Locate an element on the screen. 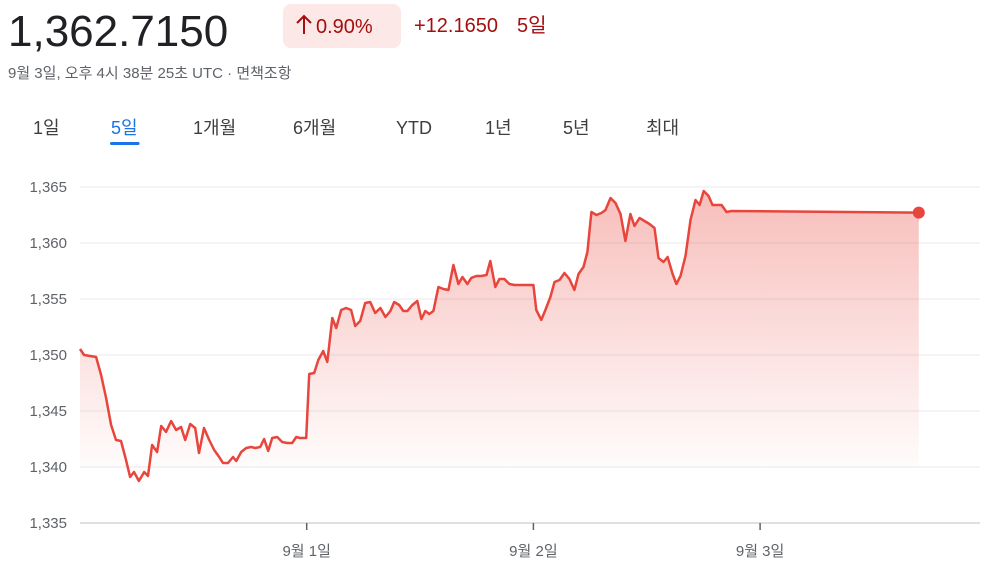 This screenshot has height=568, width=990. y-tick-label: 1,365 is located at coordinates (48, 187).